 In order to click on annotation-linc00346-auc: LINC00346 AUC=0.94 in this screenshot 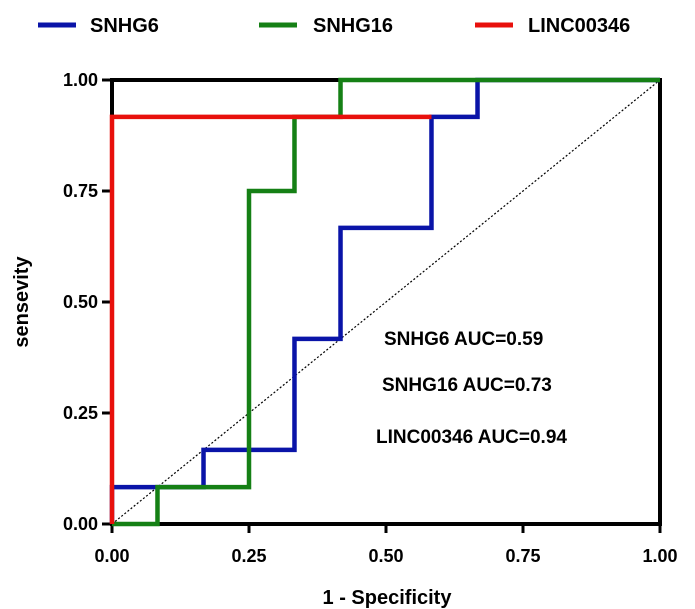, I will do `click(471, 437)`.